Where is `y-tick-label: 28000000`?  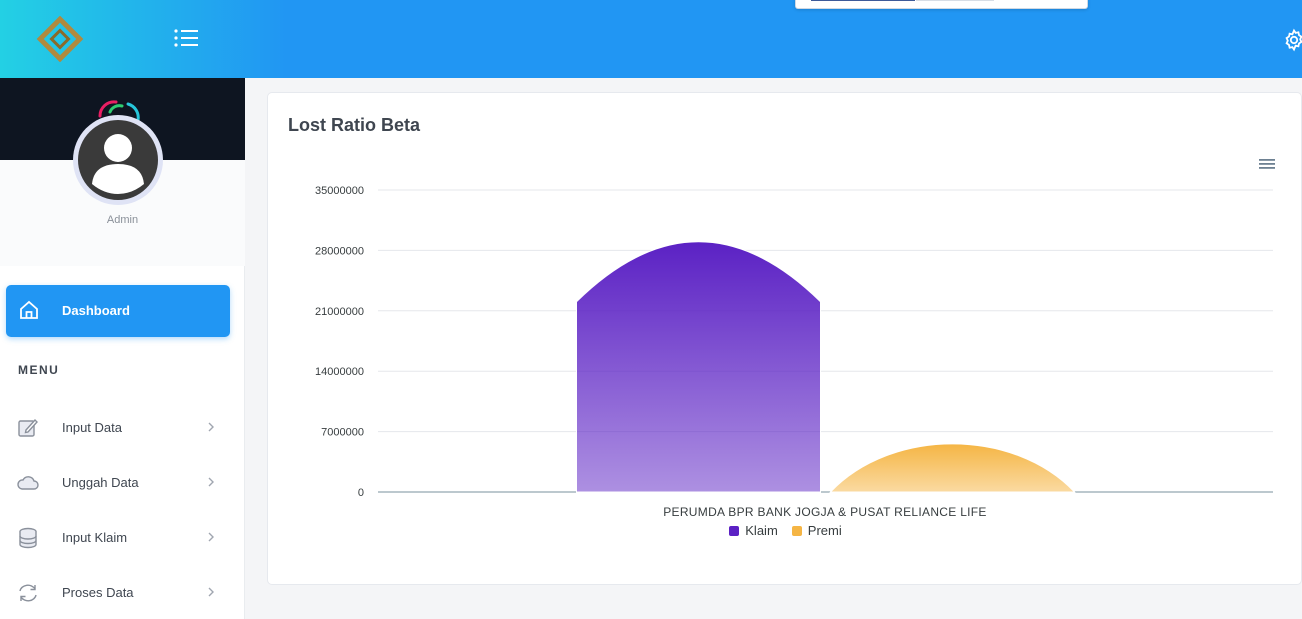 y-tick-label: 28000000 is located at coordinates (339, 251).